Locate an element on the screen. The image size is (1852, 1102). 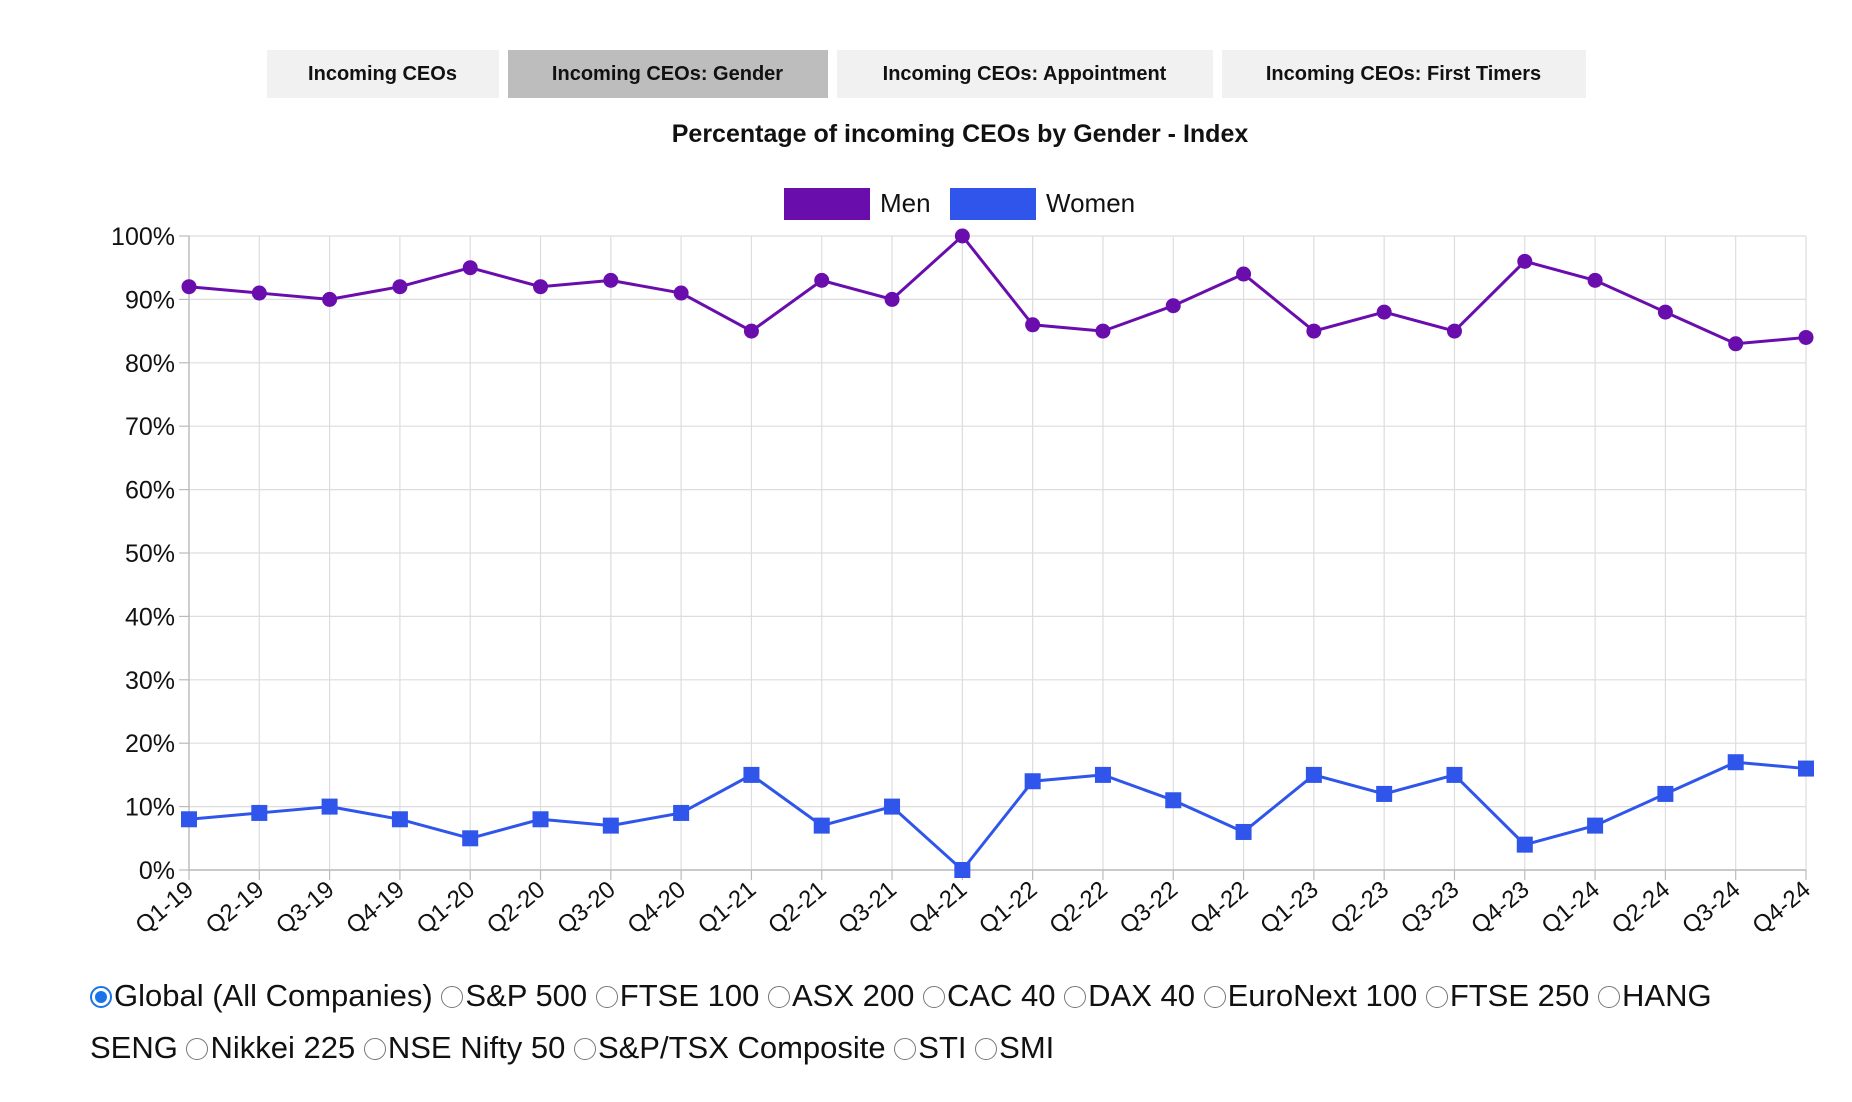
series-line-women is located at coordinates (997, 816).